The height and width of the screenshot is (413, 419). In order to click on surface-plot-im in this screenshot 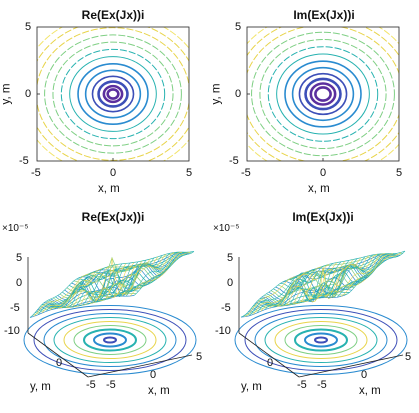, I will do `click(321, 314)`.